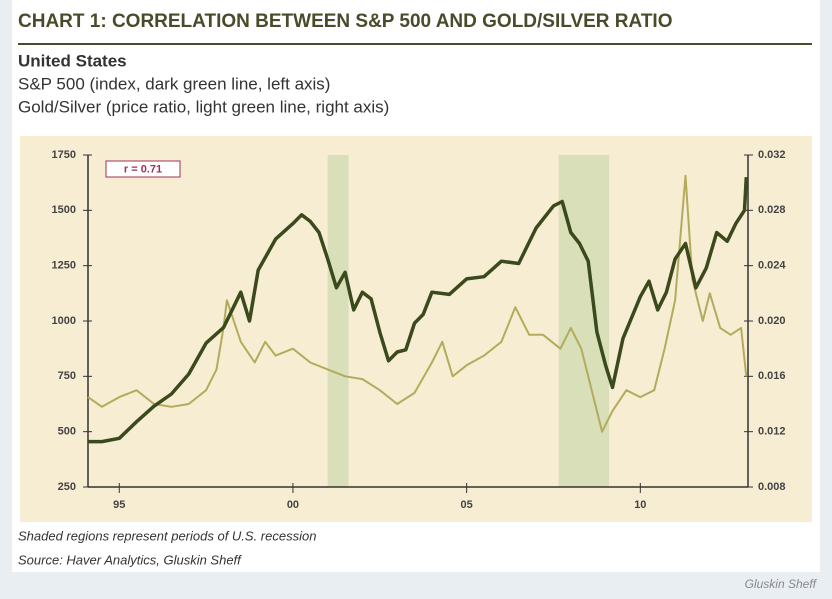  I want to click on y-tick-label: 1000, so click(64, 321).